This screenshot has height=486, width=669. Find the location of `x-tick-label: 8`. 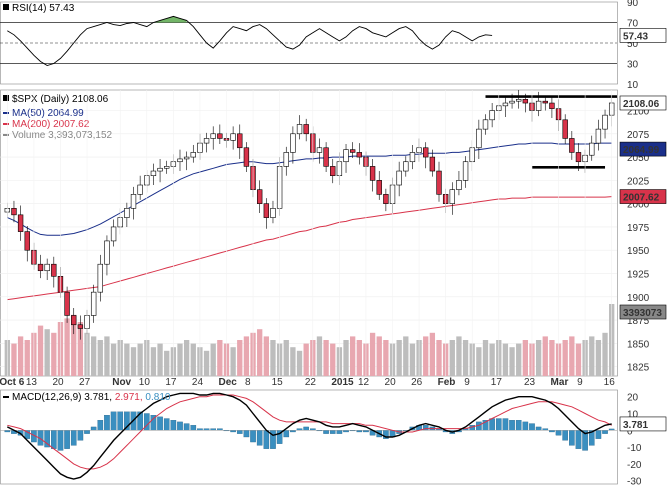

x-tick-label: 8 is located at coordinates (248, 382).